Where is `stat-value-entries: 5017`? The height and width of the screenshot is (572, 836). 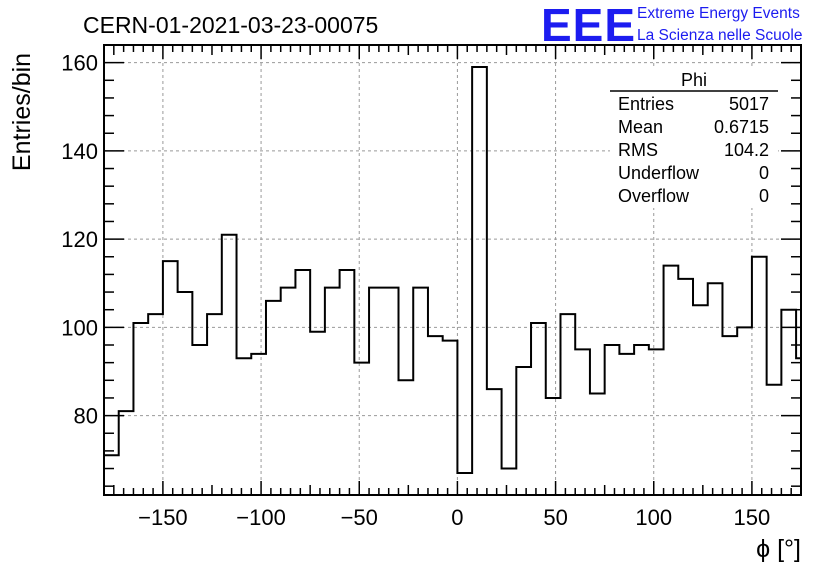
stat-value-entries: 5017 is located at coordinates (749, 104).